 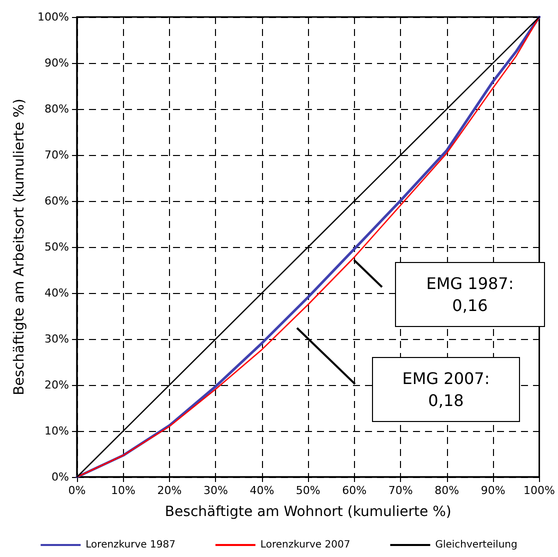 What do you see at coordinates (470, 294) in the screenshot?
I see `annotation: EMG 1987: 0,16` at bounding box center [470, 294].